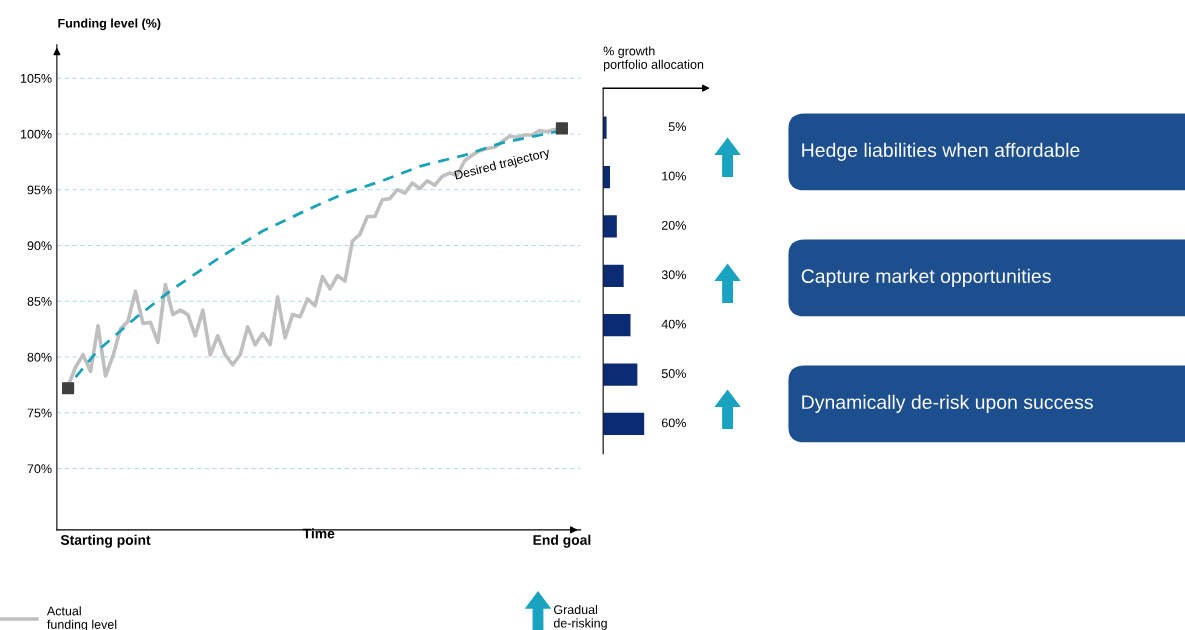 The height and width of the screenshot is (630, 1185). Describe the element at coordinates (673, 225) in the screenshot. I see `data-label: 20%` at that location.